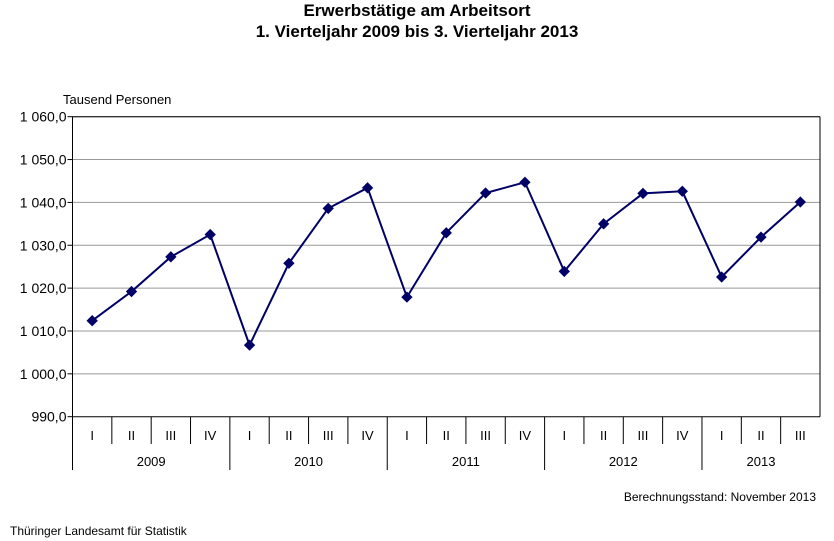 The width and height of the screenshot is (834, 541). What do you see at coordinates (43, 160) in the screenshot?
I see `y-tick-label: 1 050,0` at bounding box center [43, 160].